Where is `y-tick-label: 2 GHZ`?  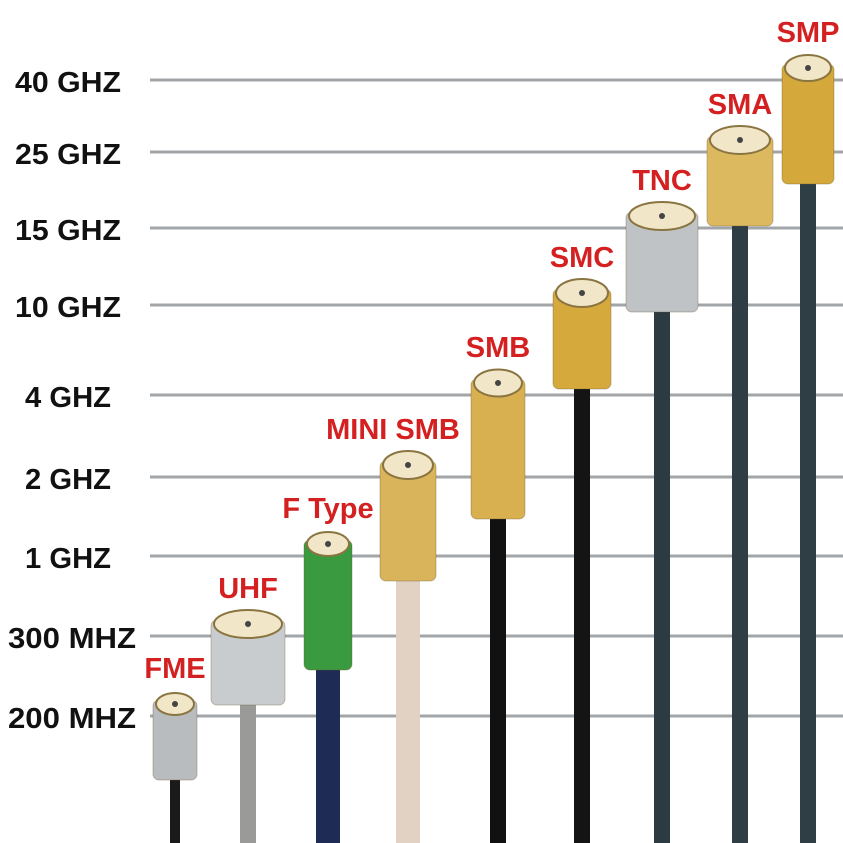 y-tick-label: 2 GHZ is located at coordinates (68, 480).